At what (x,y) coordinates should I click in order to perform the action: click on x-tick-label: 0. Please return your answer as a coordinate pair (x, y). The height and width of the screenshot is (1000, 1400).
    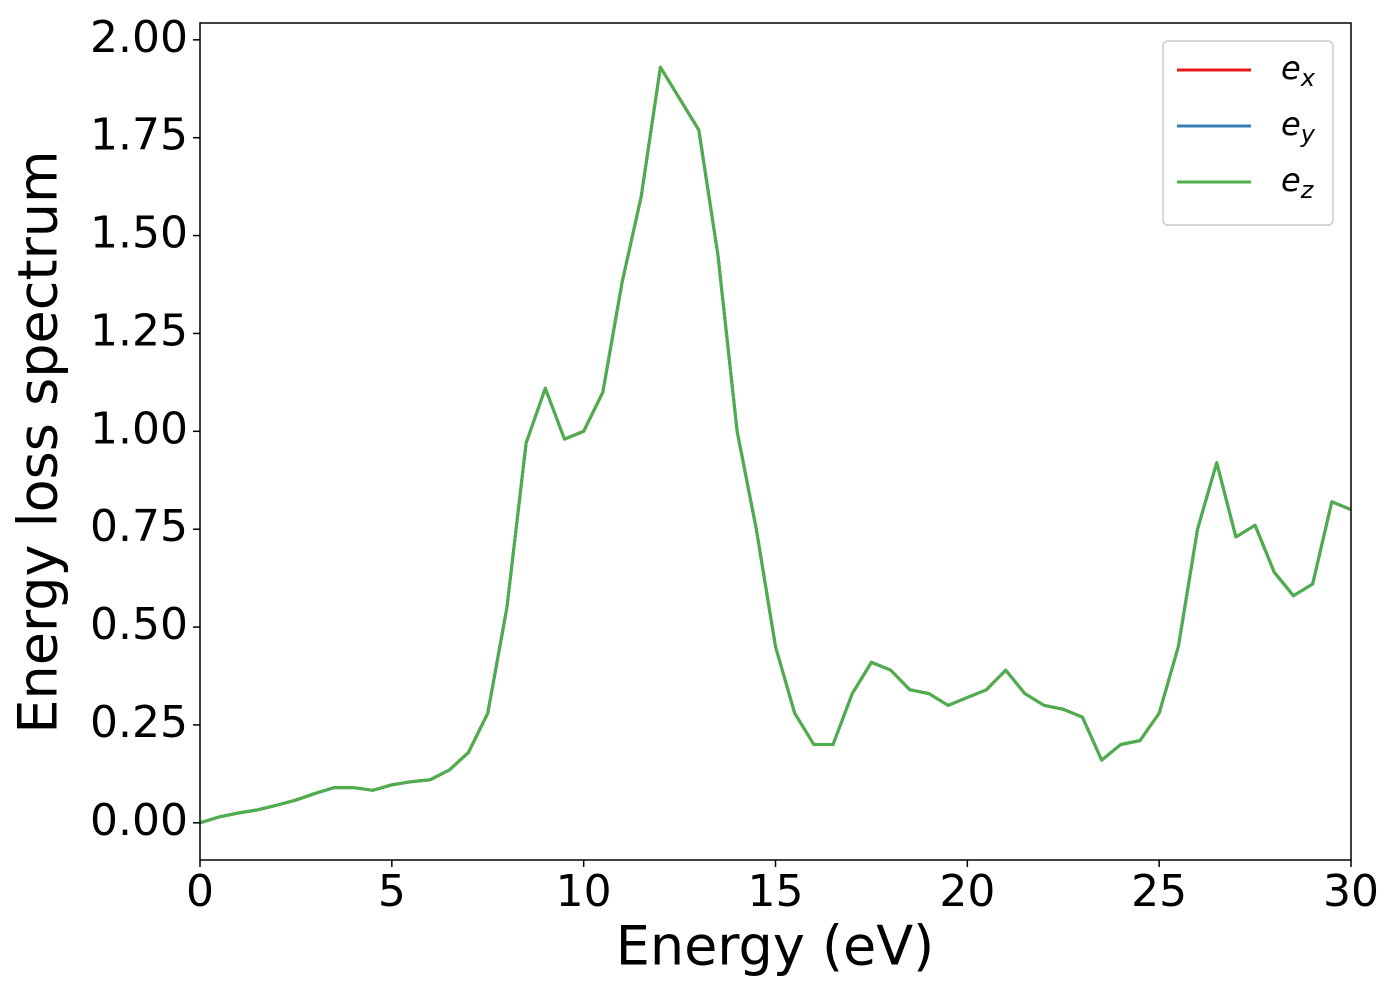
    Looking at the image, I should click on (200, 891).